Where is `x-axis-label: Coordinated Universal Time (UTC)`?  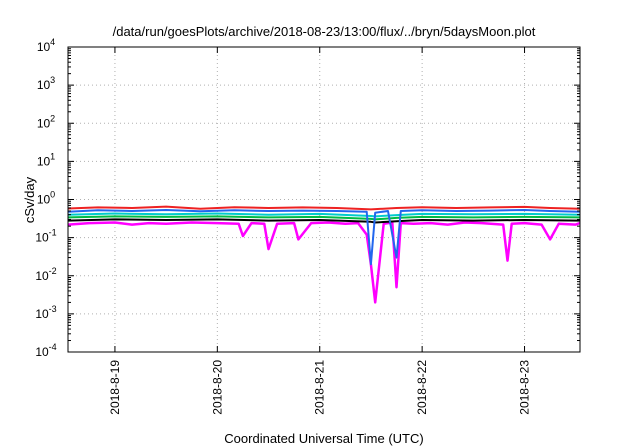
x-axis-label: Coordinated Universal Time (UTC) is located at coordinates (323, 438).